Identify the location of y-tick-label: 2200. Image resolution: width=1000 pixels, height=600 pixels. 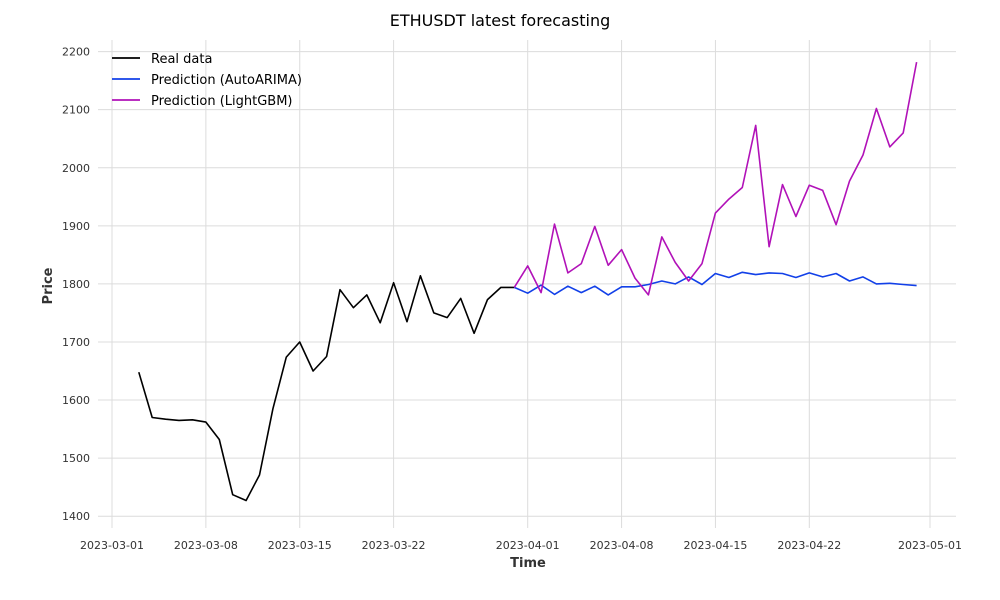
(76, 52).